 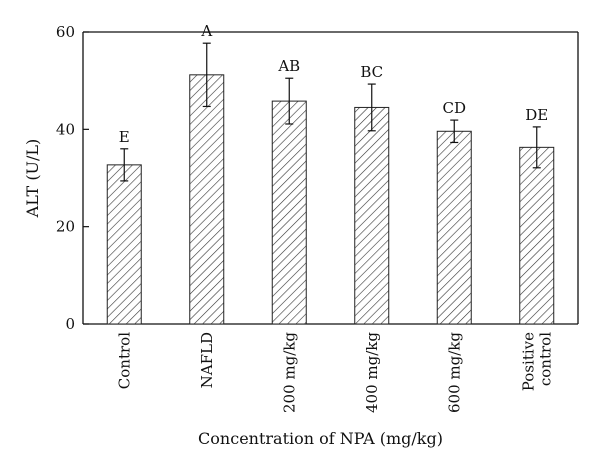 What do you see at coordinates (124, 137) in the screenshot?
I see `significance-label: E` at bounding box center [124, 137].